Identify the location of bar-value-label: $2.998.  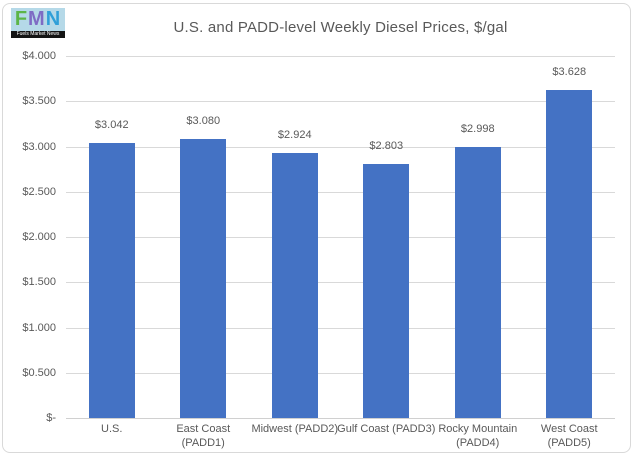
(477, 128).